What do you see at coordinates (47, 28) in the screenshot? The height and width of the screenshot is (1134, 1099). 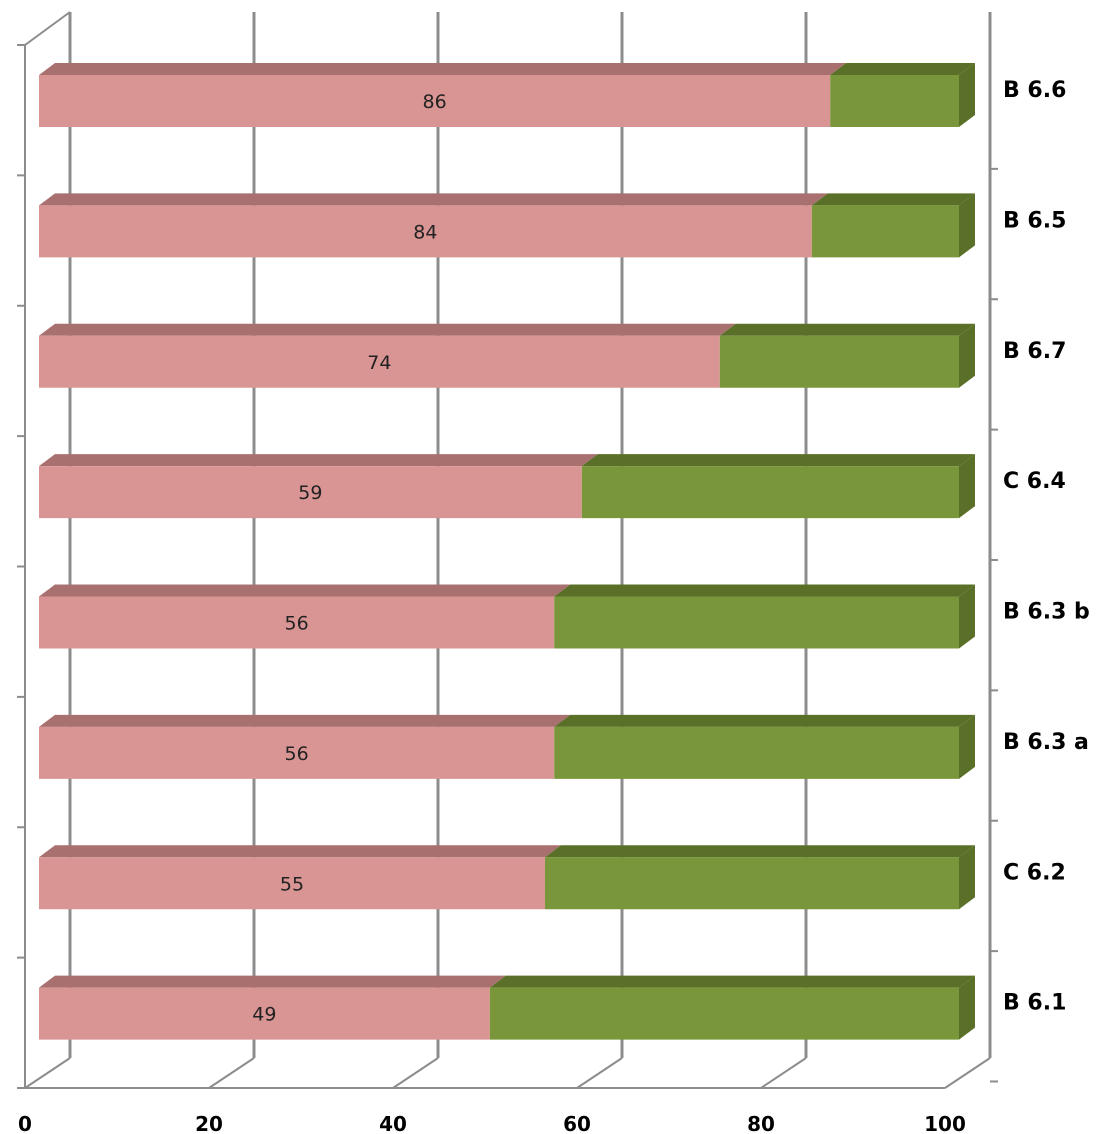 I see `left-wall-top` at bounding box center [47, 28].